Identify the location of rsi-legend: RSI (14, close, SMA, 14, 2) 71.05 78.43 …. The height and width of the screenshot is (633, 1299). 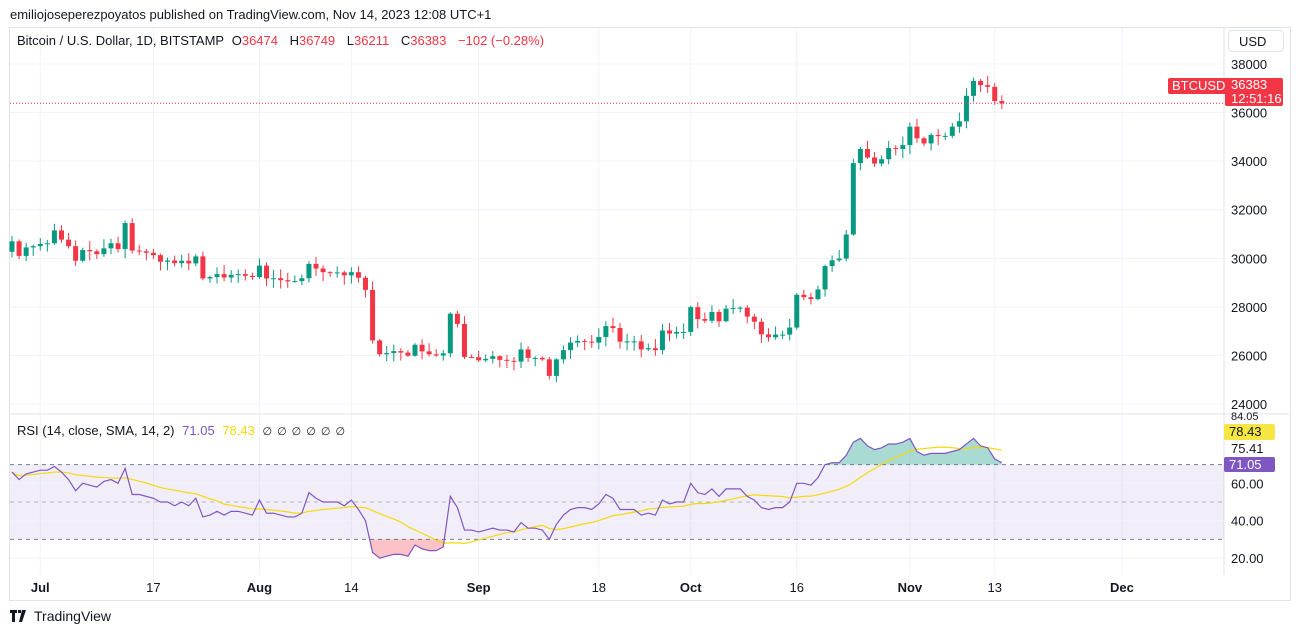
(181, 430).